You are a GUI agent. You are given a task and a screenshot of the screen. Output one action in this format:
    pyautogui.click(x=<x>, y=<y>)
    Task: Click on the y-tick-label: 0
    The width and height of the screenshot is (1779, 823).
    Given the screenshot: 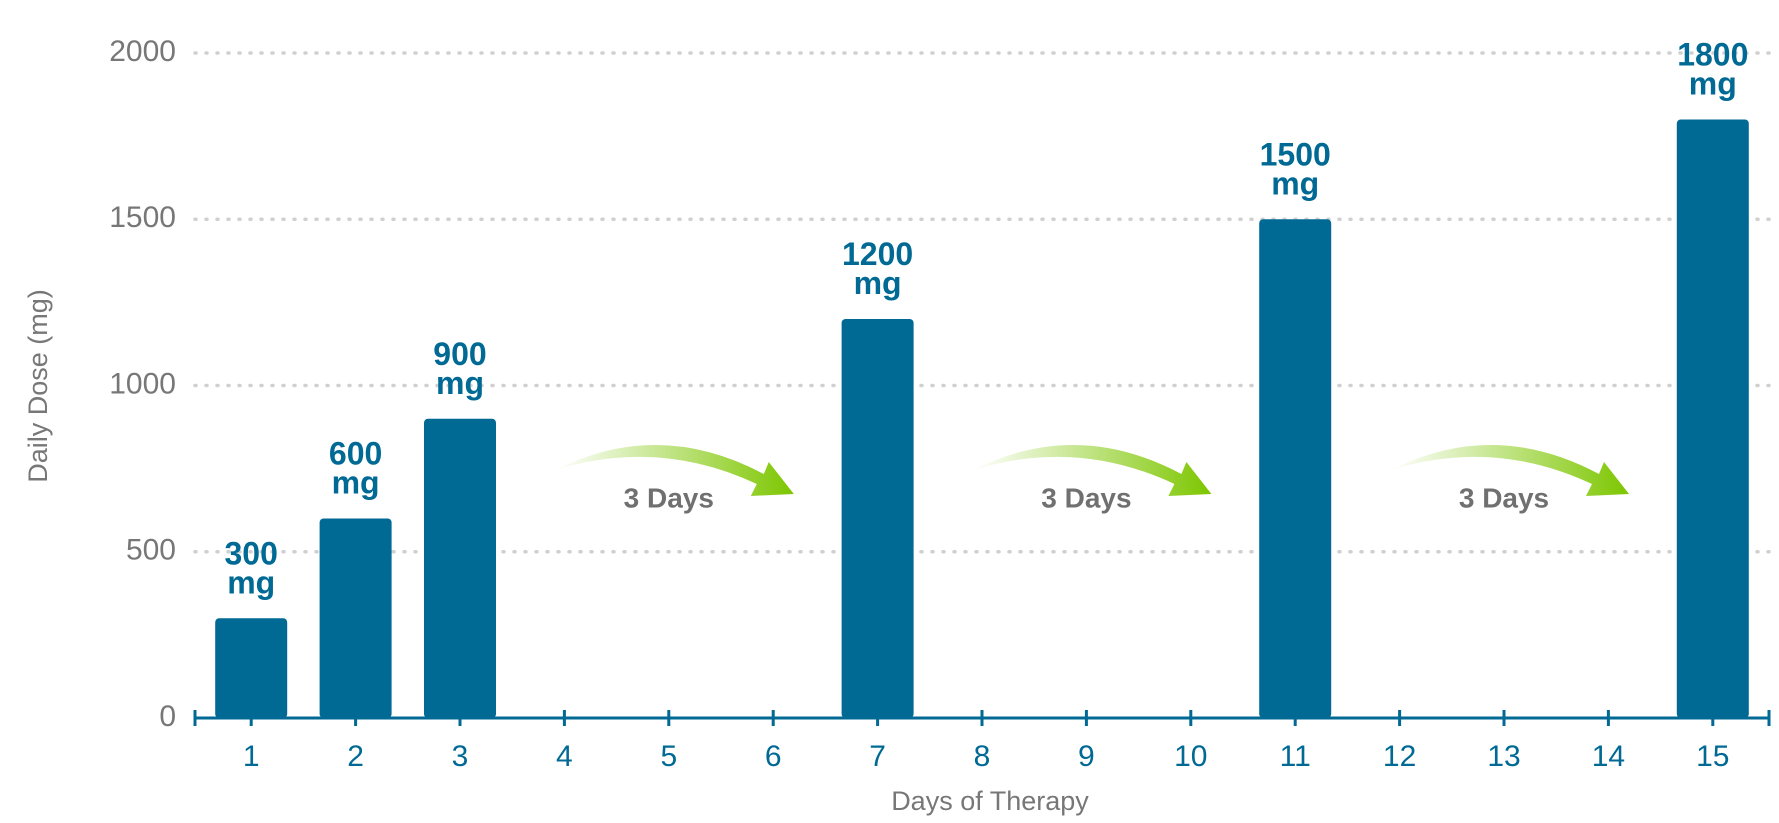 What is the action you would take?
    pyautogui.click(x=167, y=716)
    